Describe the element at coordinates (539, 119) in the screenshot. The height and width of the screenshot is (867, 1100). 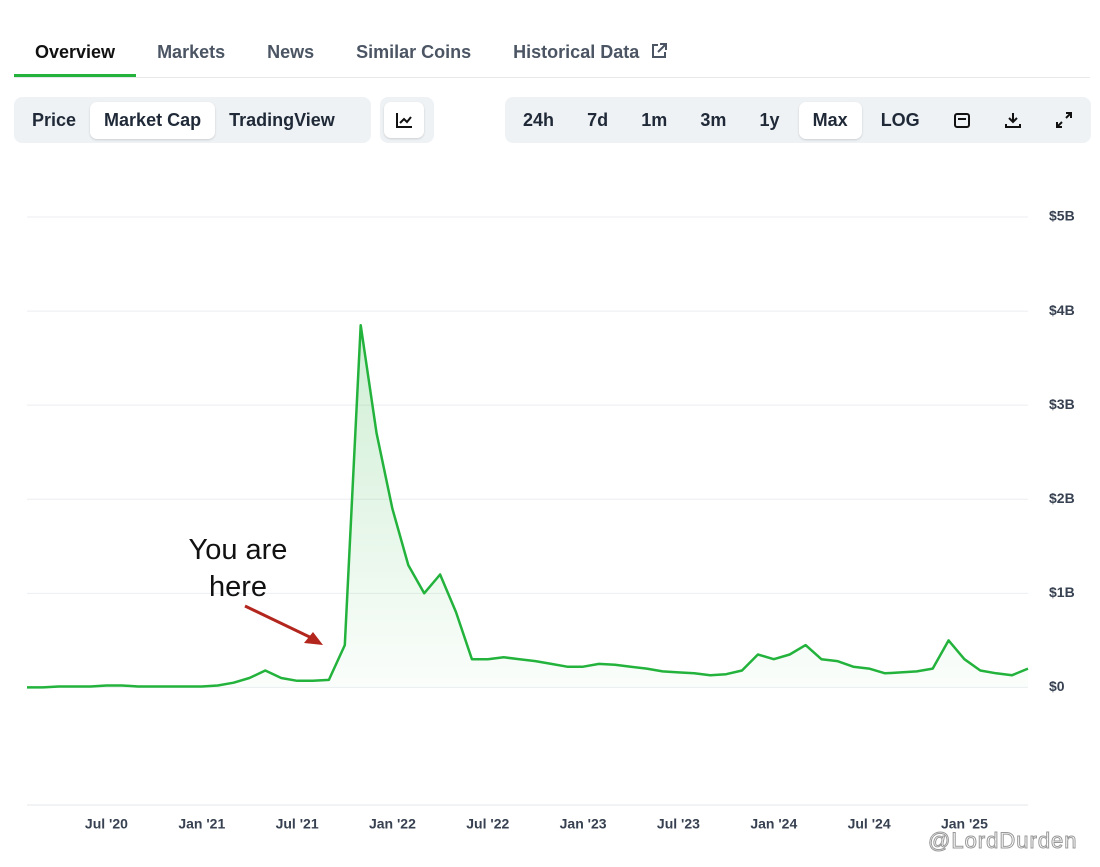
I see `range-button: 24h` at that location.